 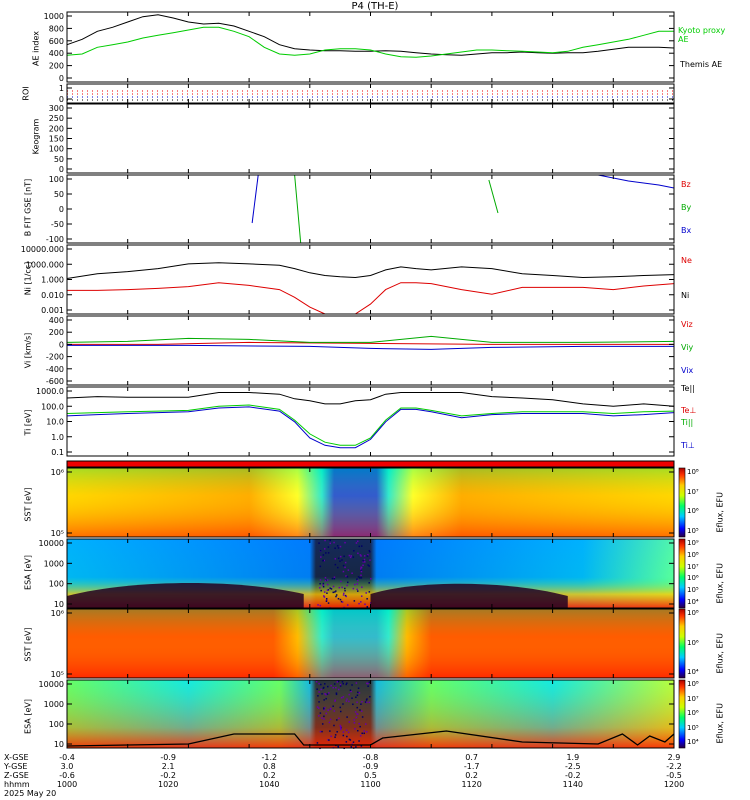 I want to click on y-tick-label: 1.000, so click(x=52, y=280).